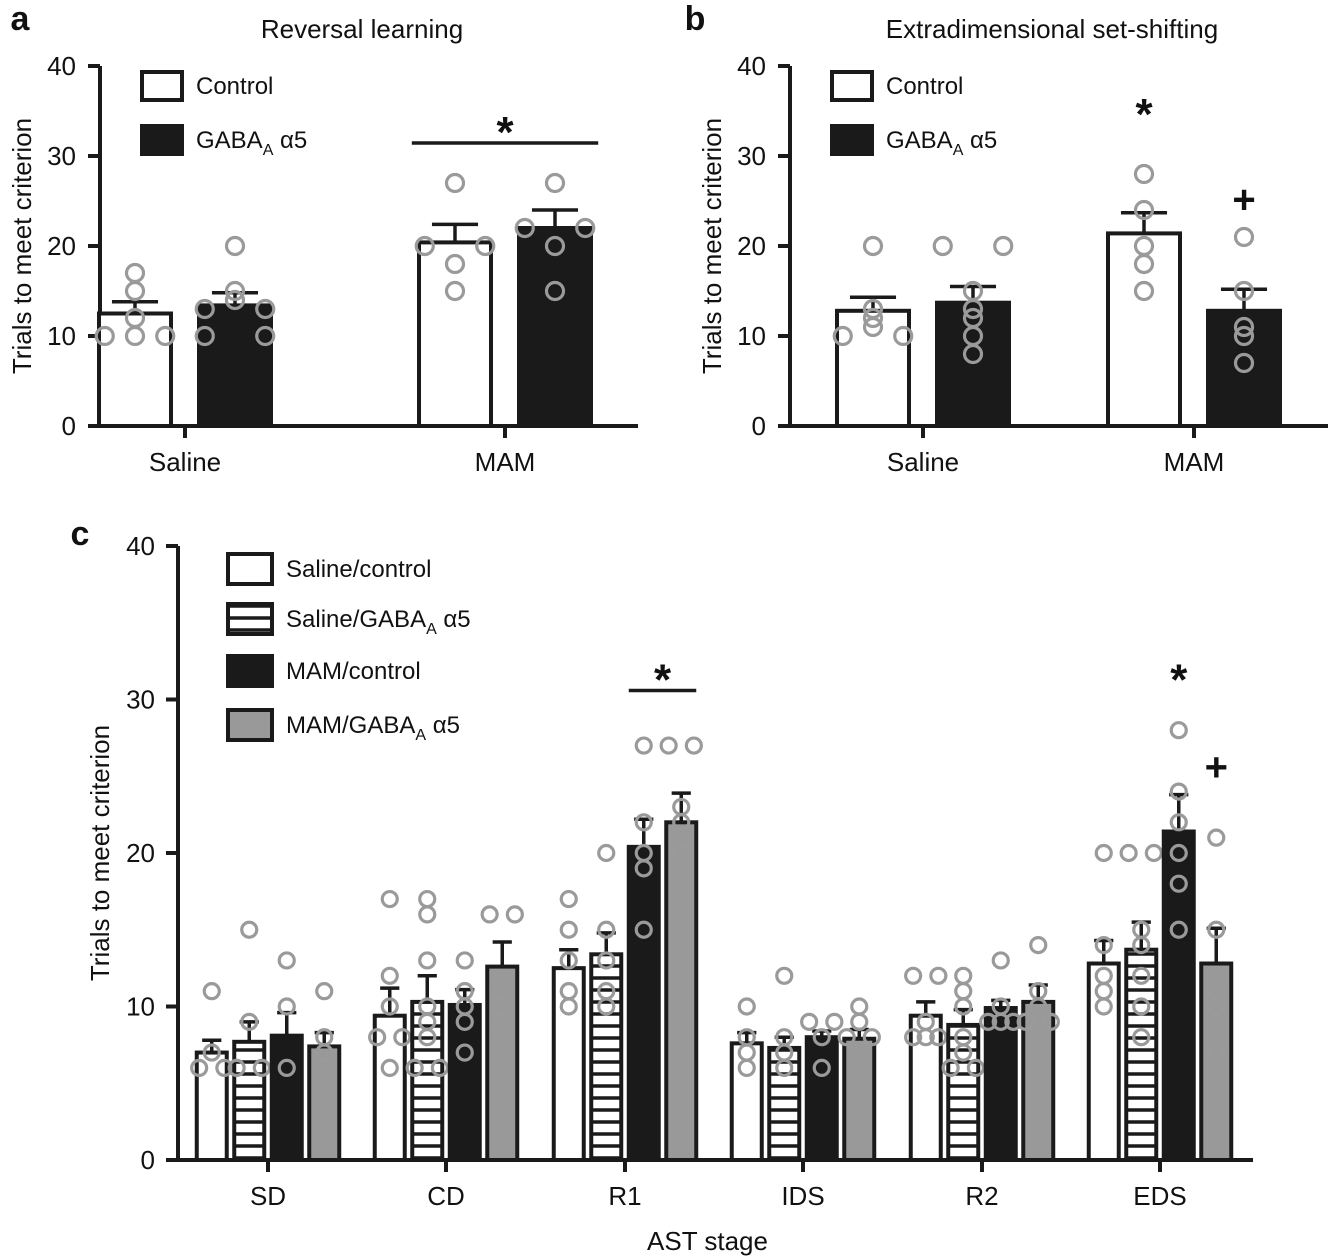  I want to click on legend-entry: Control, so click(896, 86).